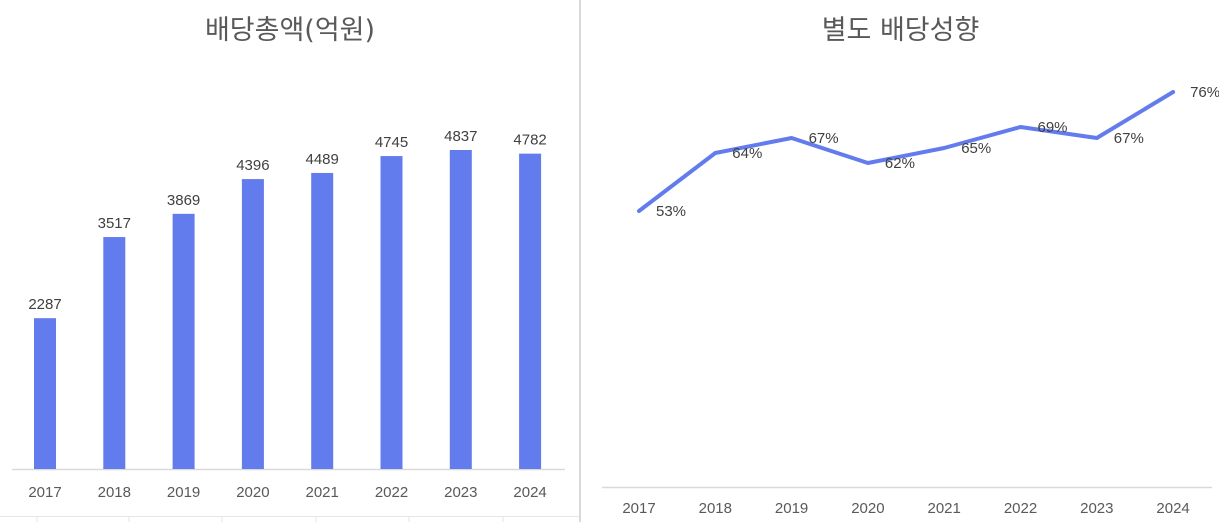 The height and width of the screenshot is (522, 1219). Describe the element at coordinates (1053, 127) in the screenshot. I see `data-label: 69%` at that location.